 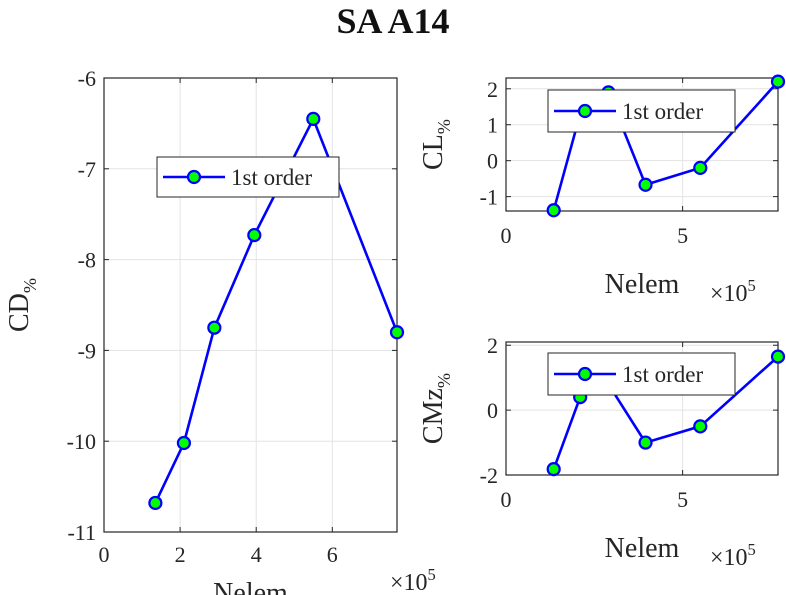 I want to click on y-tick-label: 1, so click(x=492, y=125).